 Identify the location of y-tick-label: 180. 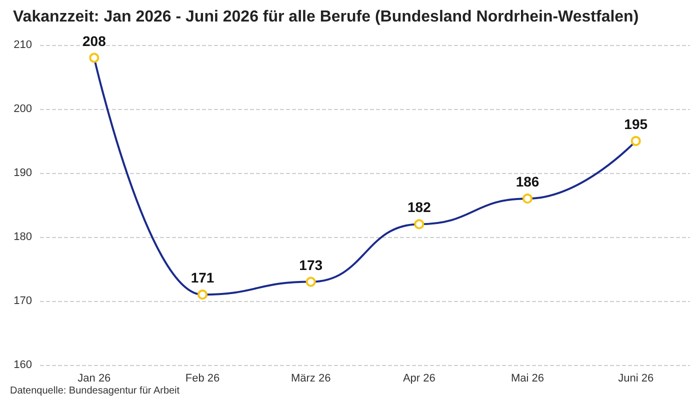
(23, 237).